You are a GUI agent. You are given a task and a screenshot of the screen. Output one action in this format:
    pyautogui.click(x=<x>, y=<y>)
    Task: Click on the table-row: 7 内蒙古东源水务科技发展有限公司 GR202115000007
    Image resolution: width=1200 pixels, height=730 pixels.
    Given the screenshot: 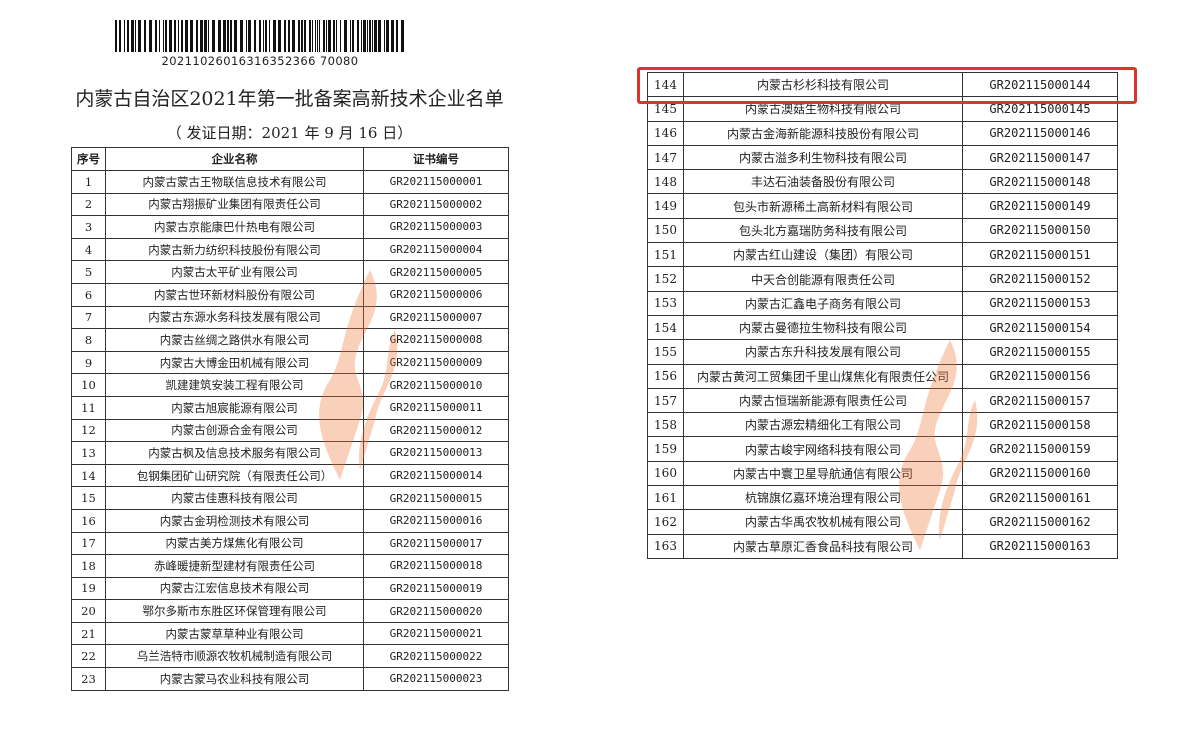 What is the action you would take?
    pyautogui.click(x=290, y=317)
    